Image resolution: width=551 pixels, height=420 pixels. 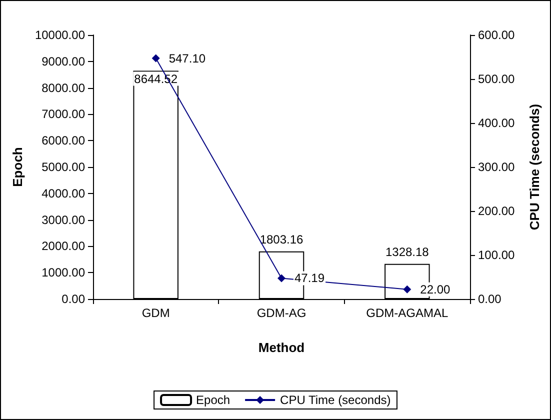 I want to click on data-label: 1803.16, so click(x=282, y=239).